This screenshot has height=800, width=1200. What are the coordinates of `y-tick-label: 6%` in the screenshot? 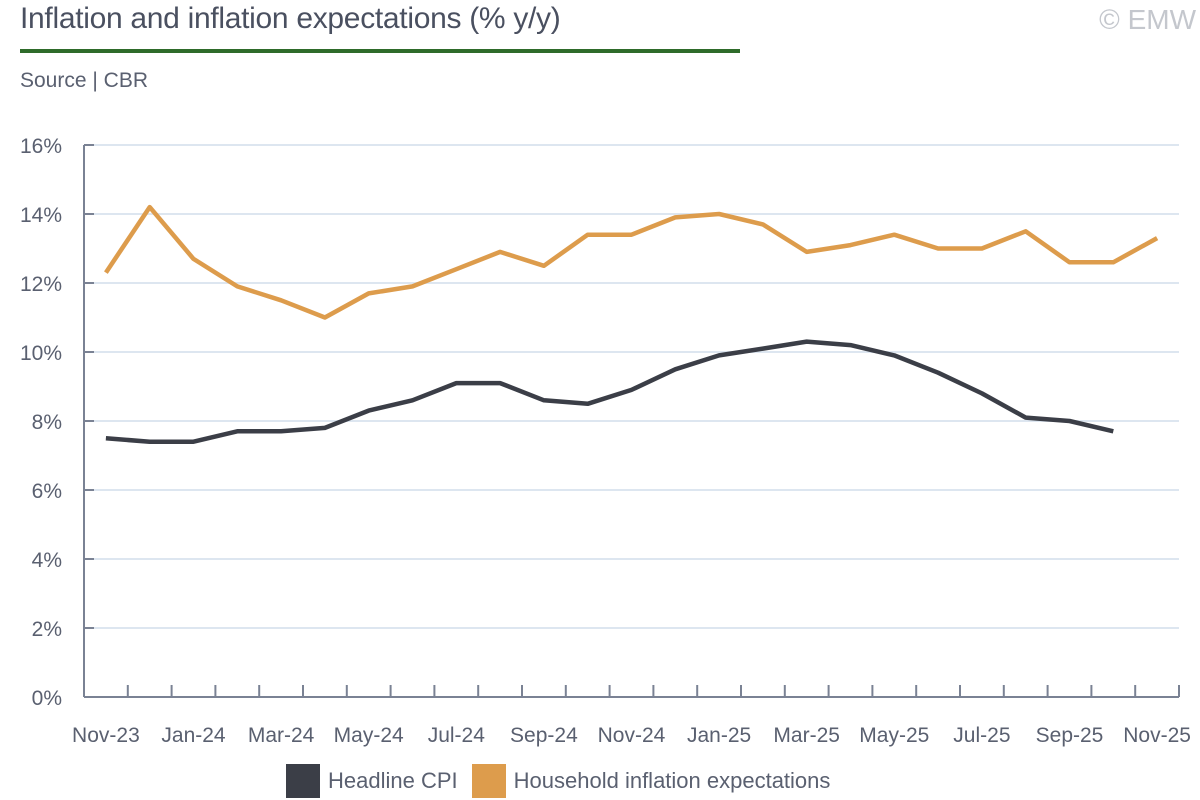 It's located at (47, 491).